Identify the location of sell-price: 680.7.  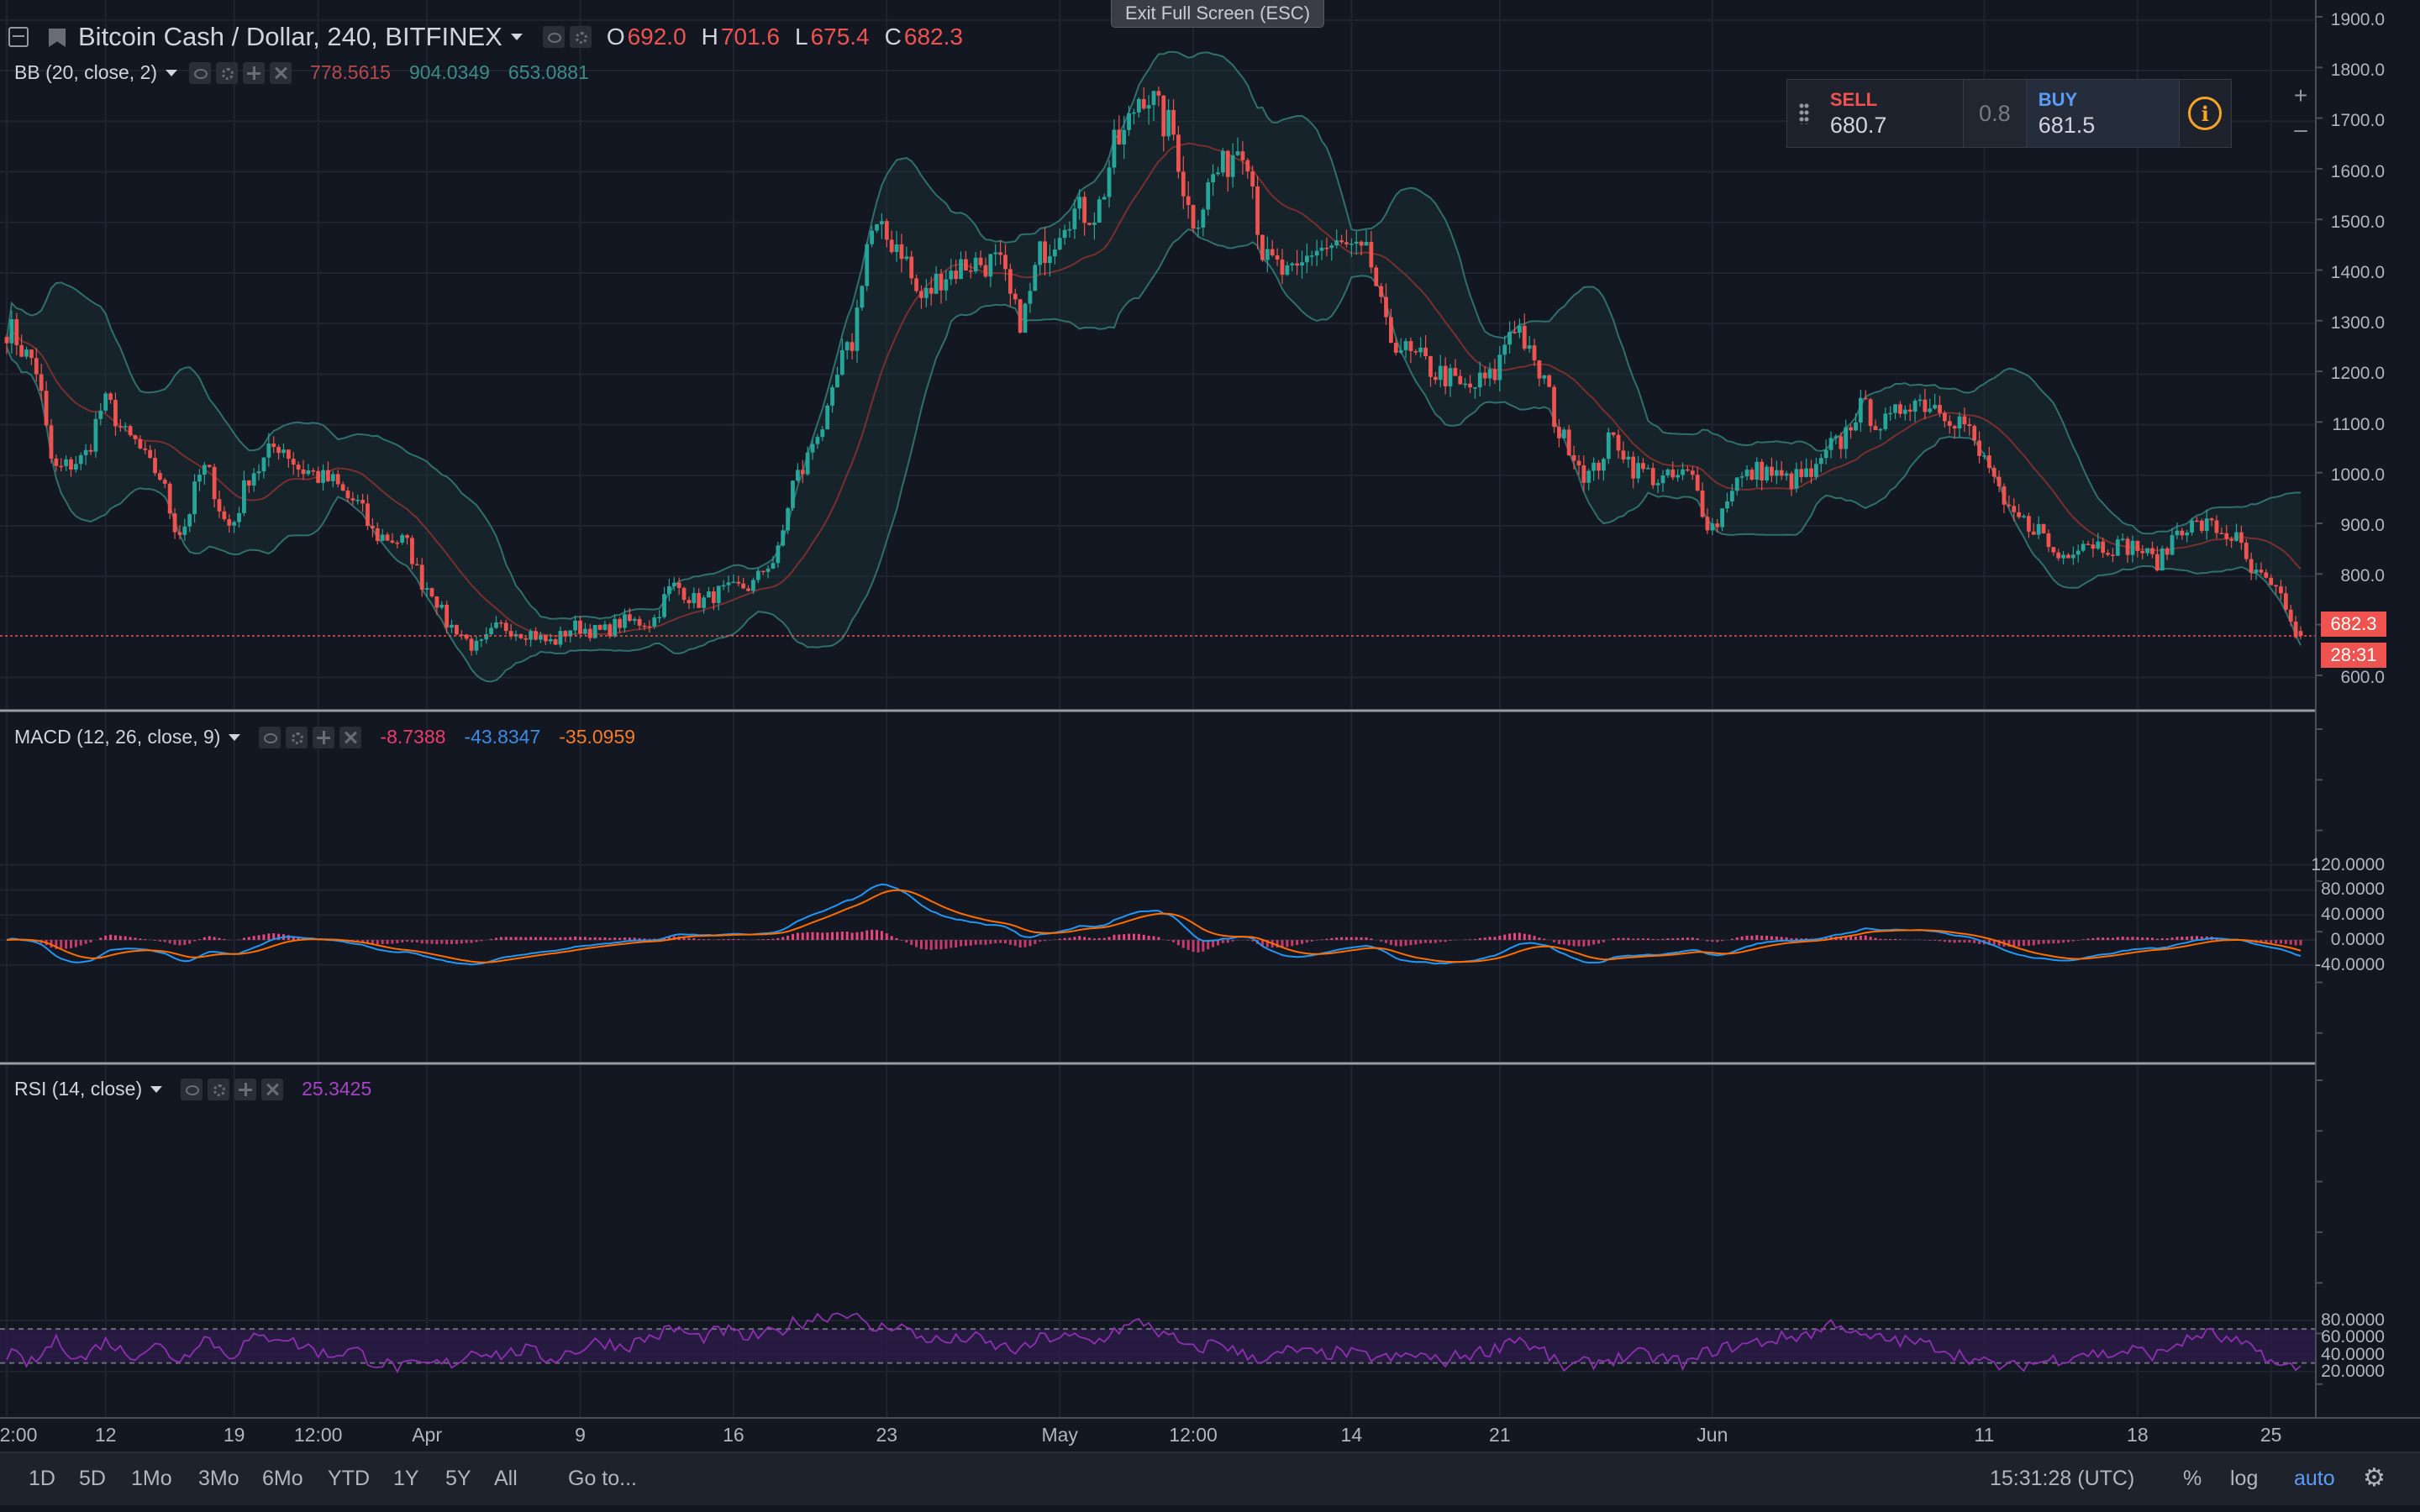
(1858, 125).